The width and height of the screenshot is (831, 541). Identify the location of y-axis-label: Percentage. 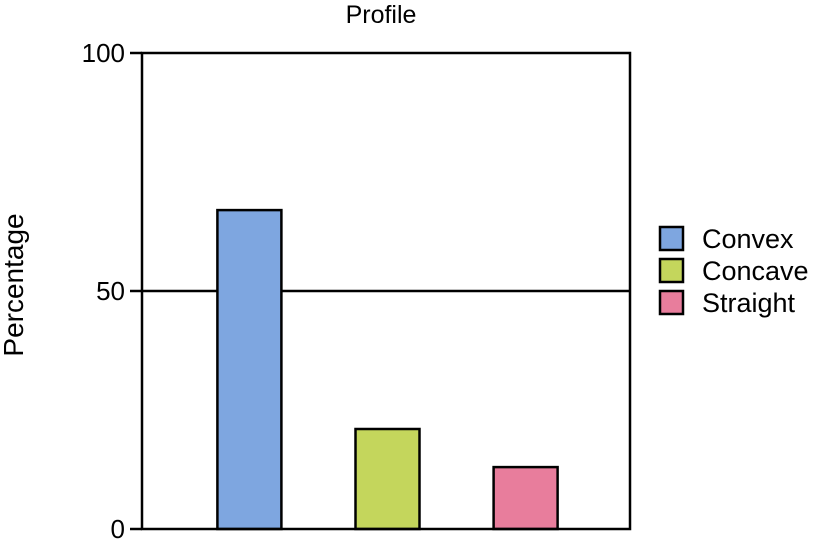
(14, 284).